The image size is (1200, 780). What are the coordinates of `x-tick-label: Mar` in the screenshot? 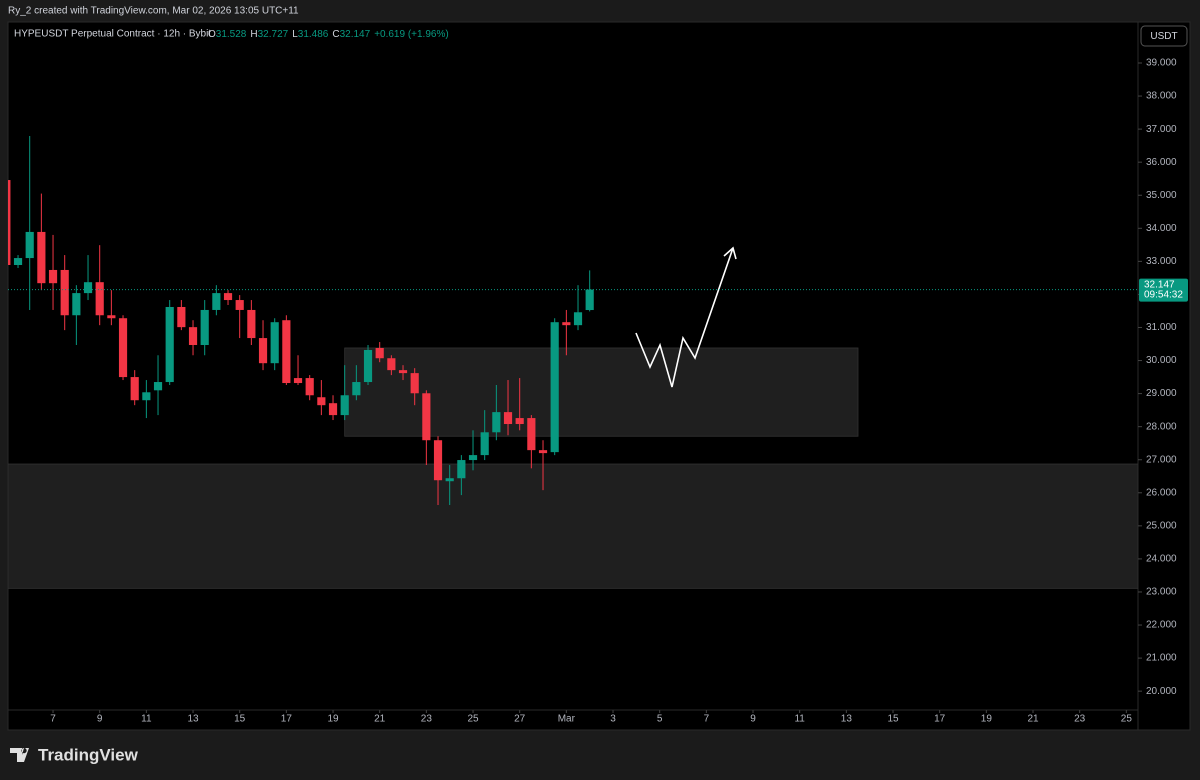 It's located at (567, 719).